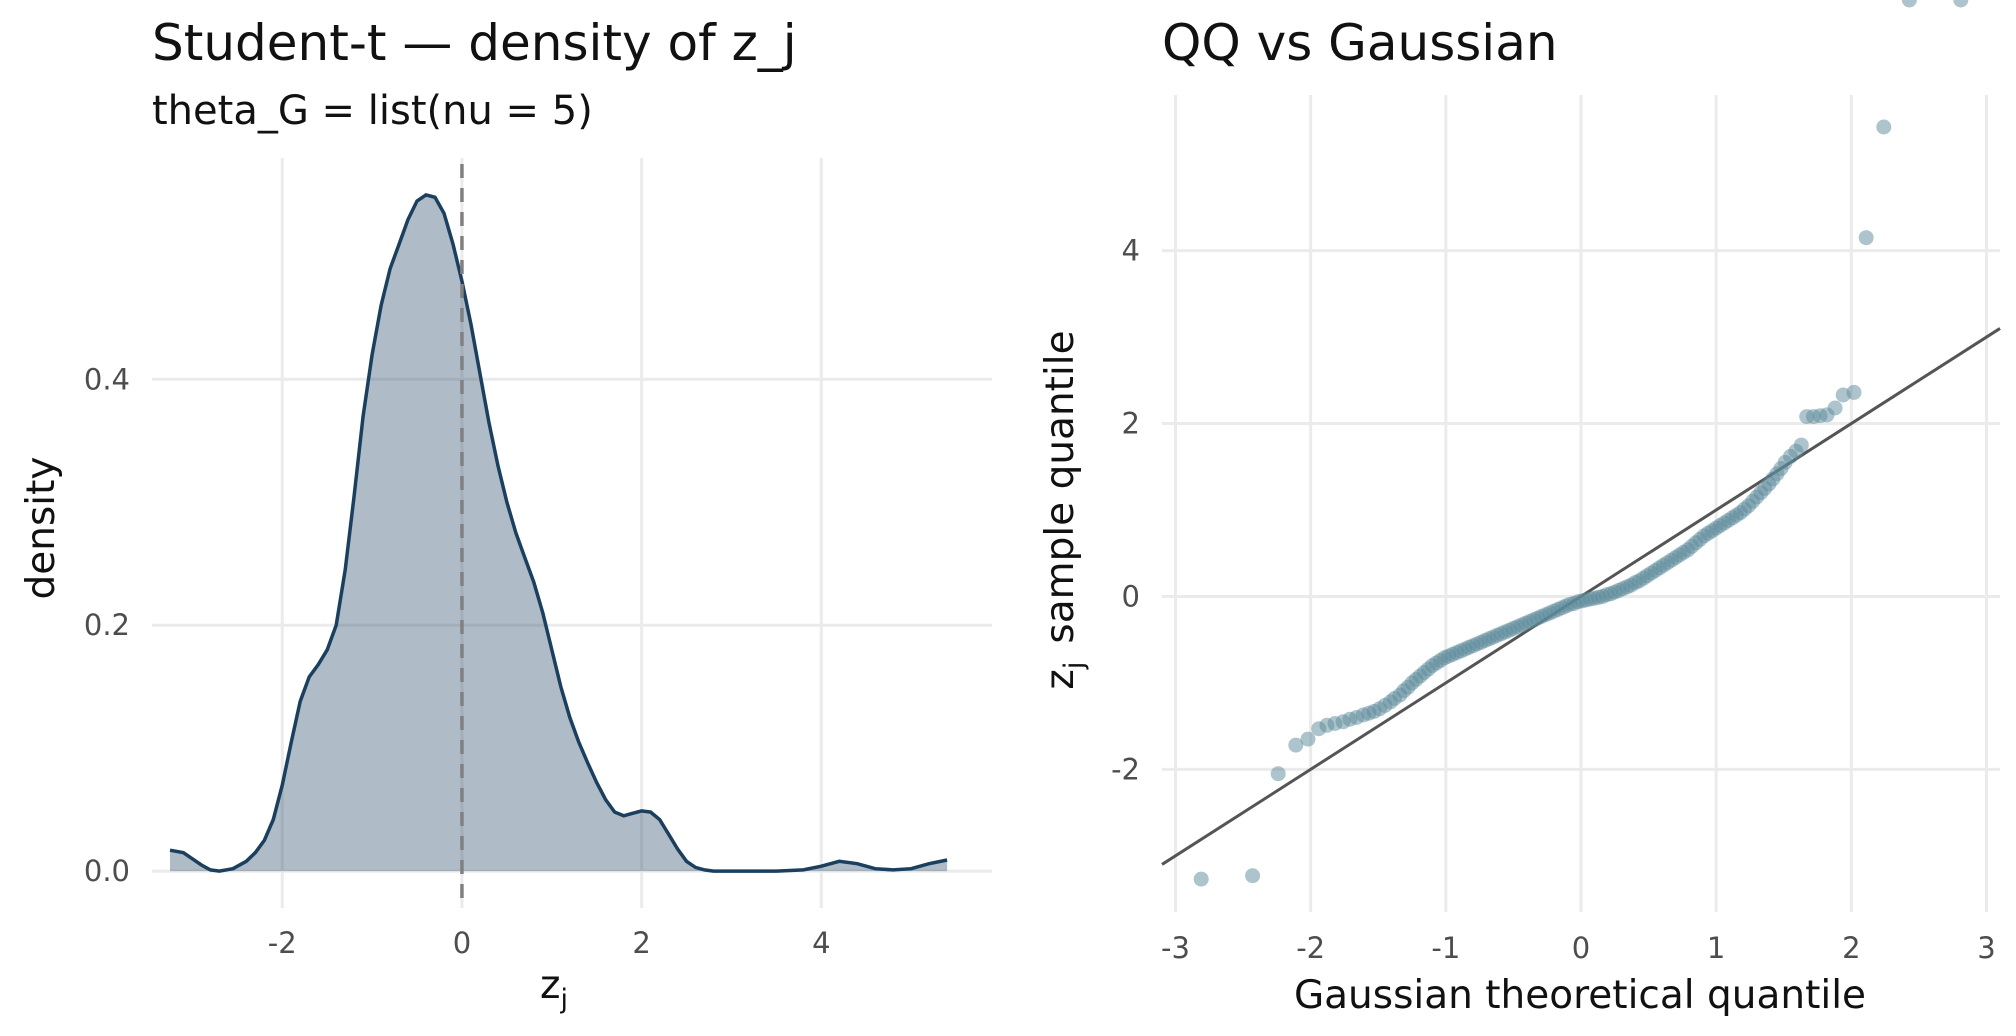  Describe the element at coordinates (1445, 948) in the screenshot. I see `qq-x-tick-label: -1` at that location.